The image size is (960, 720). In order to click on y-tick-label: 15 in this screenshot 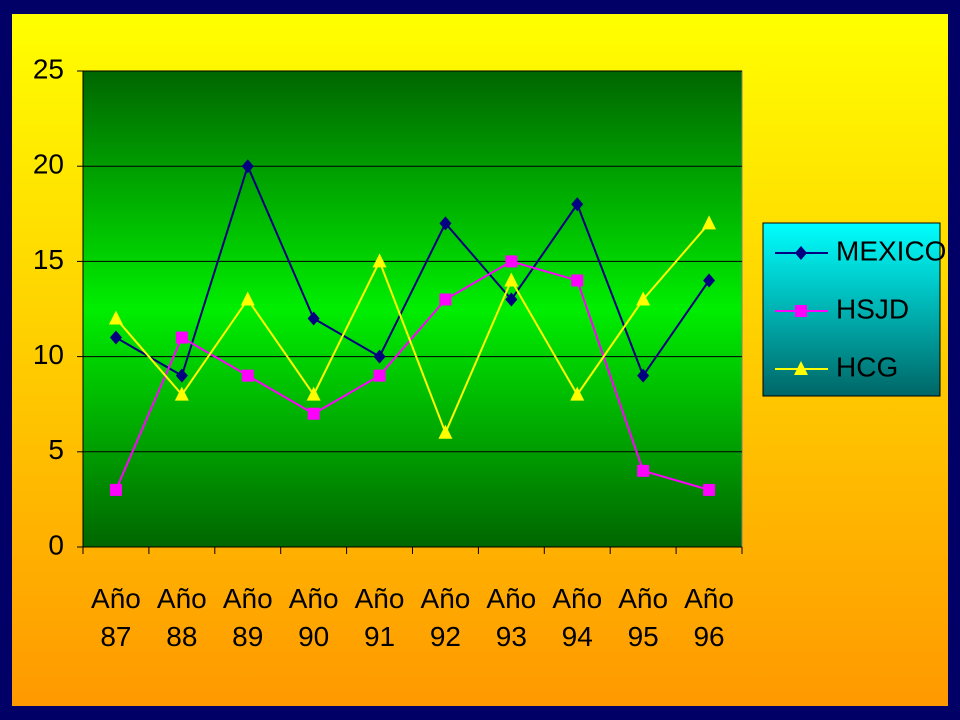, I will do `click(48, 259)`.